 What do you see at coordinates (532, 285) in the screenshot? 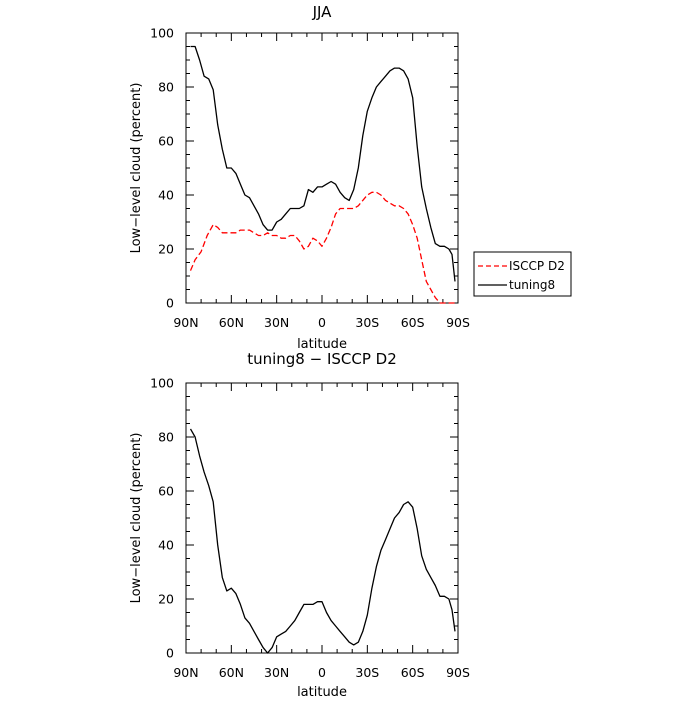
I see `legend-label-tuning8: tuning8` at bounding box center [532, 285].